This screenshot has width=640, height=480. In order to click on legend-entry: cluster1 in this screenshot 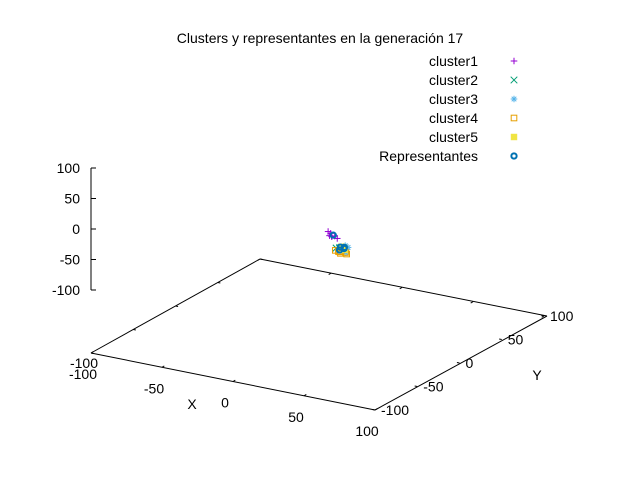, I will do `click(473, 61)`.